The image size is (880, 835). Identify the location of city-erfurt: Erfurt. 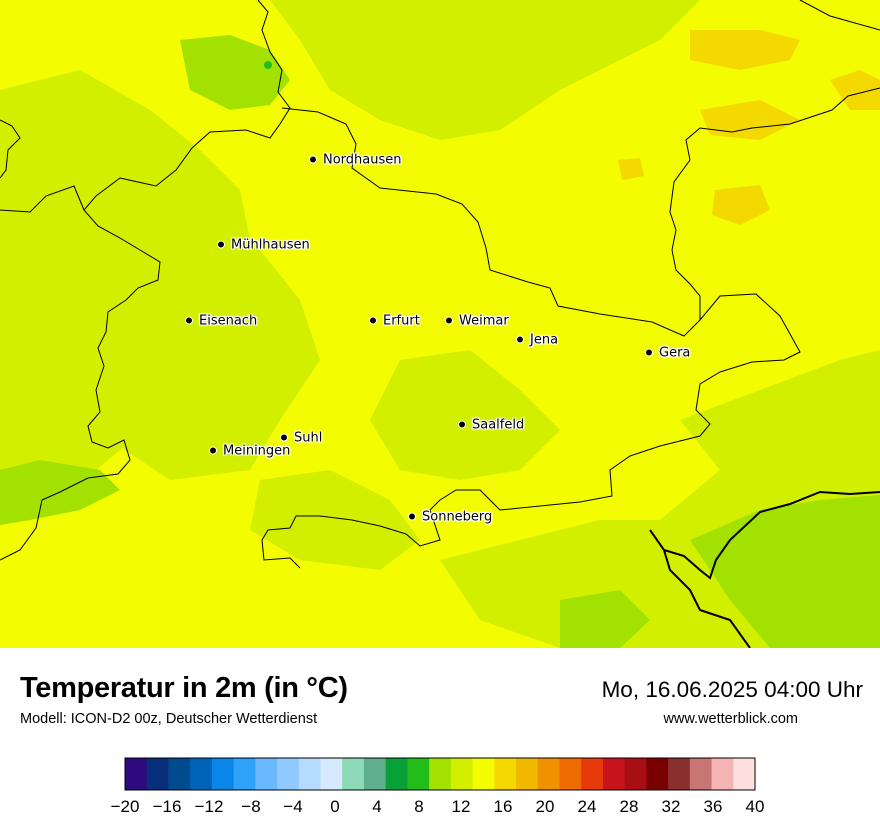
(395, 321).